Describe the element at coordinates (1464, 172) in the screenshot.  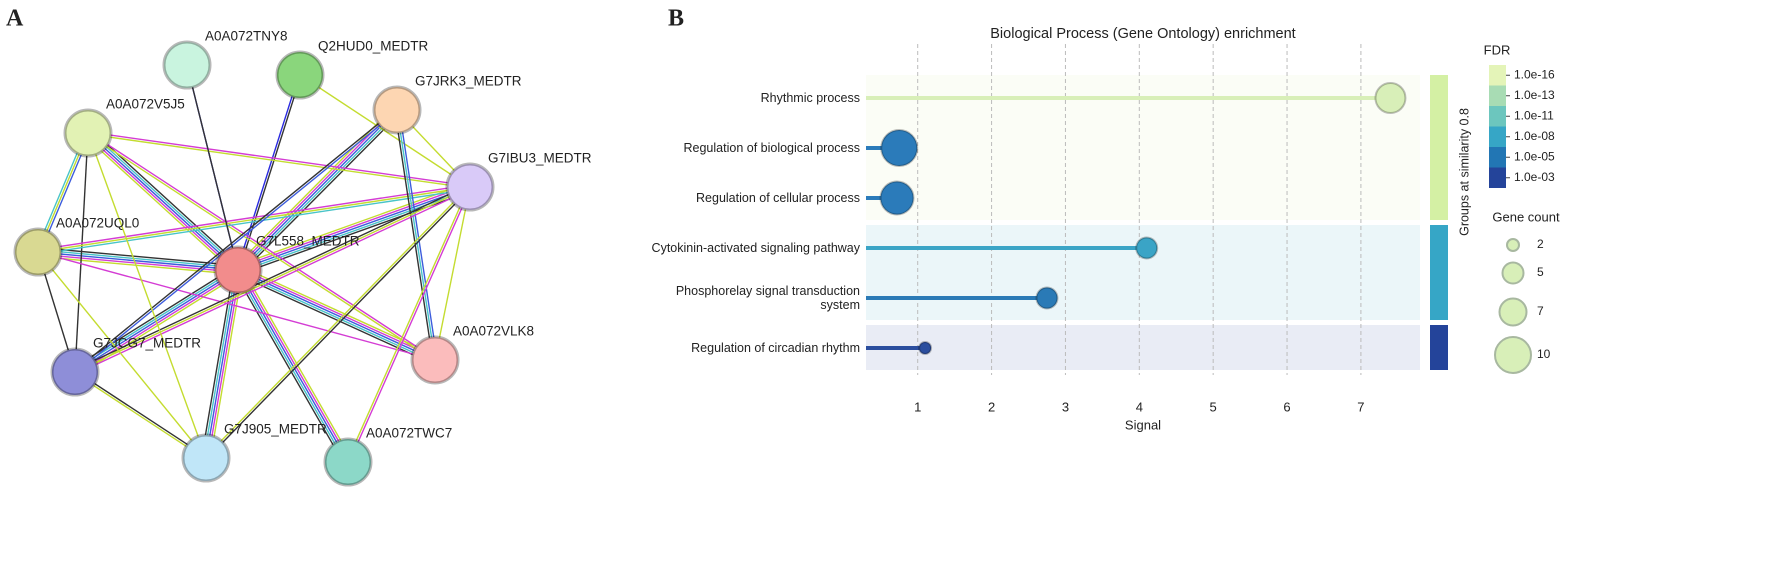
I see `group-label: Groups at similarity 0.8` at that location.